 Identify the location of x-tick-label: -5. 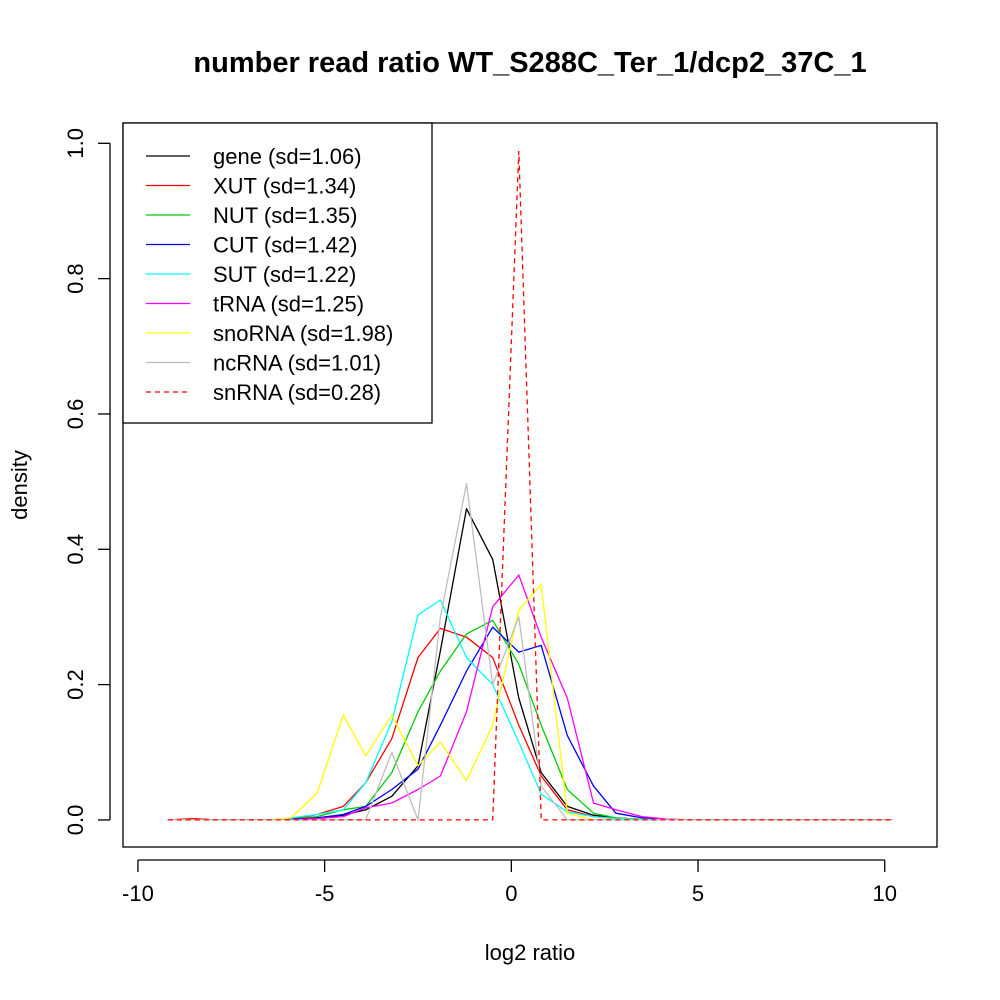
(325, 893).